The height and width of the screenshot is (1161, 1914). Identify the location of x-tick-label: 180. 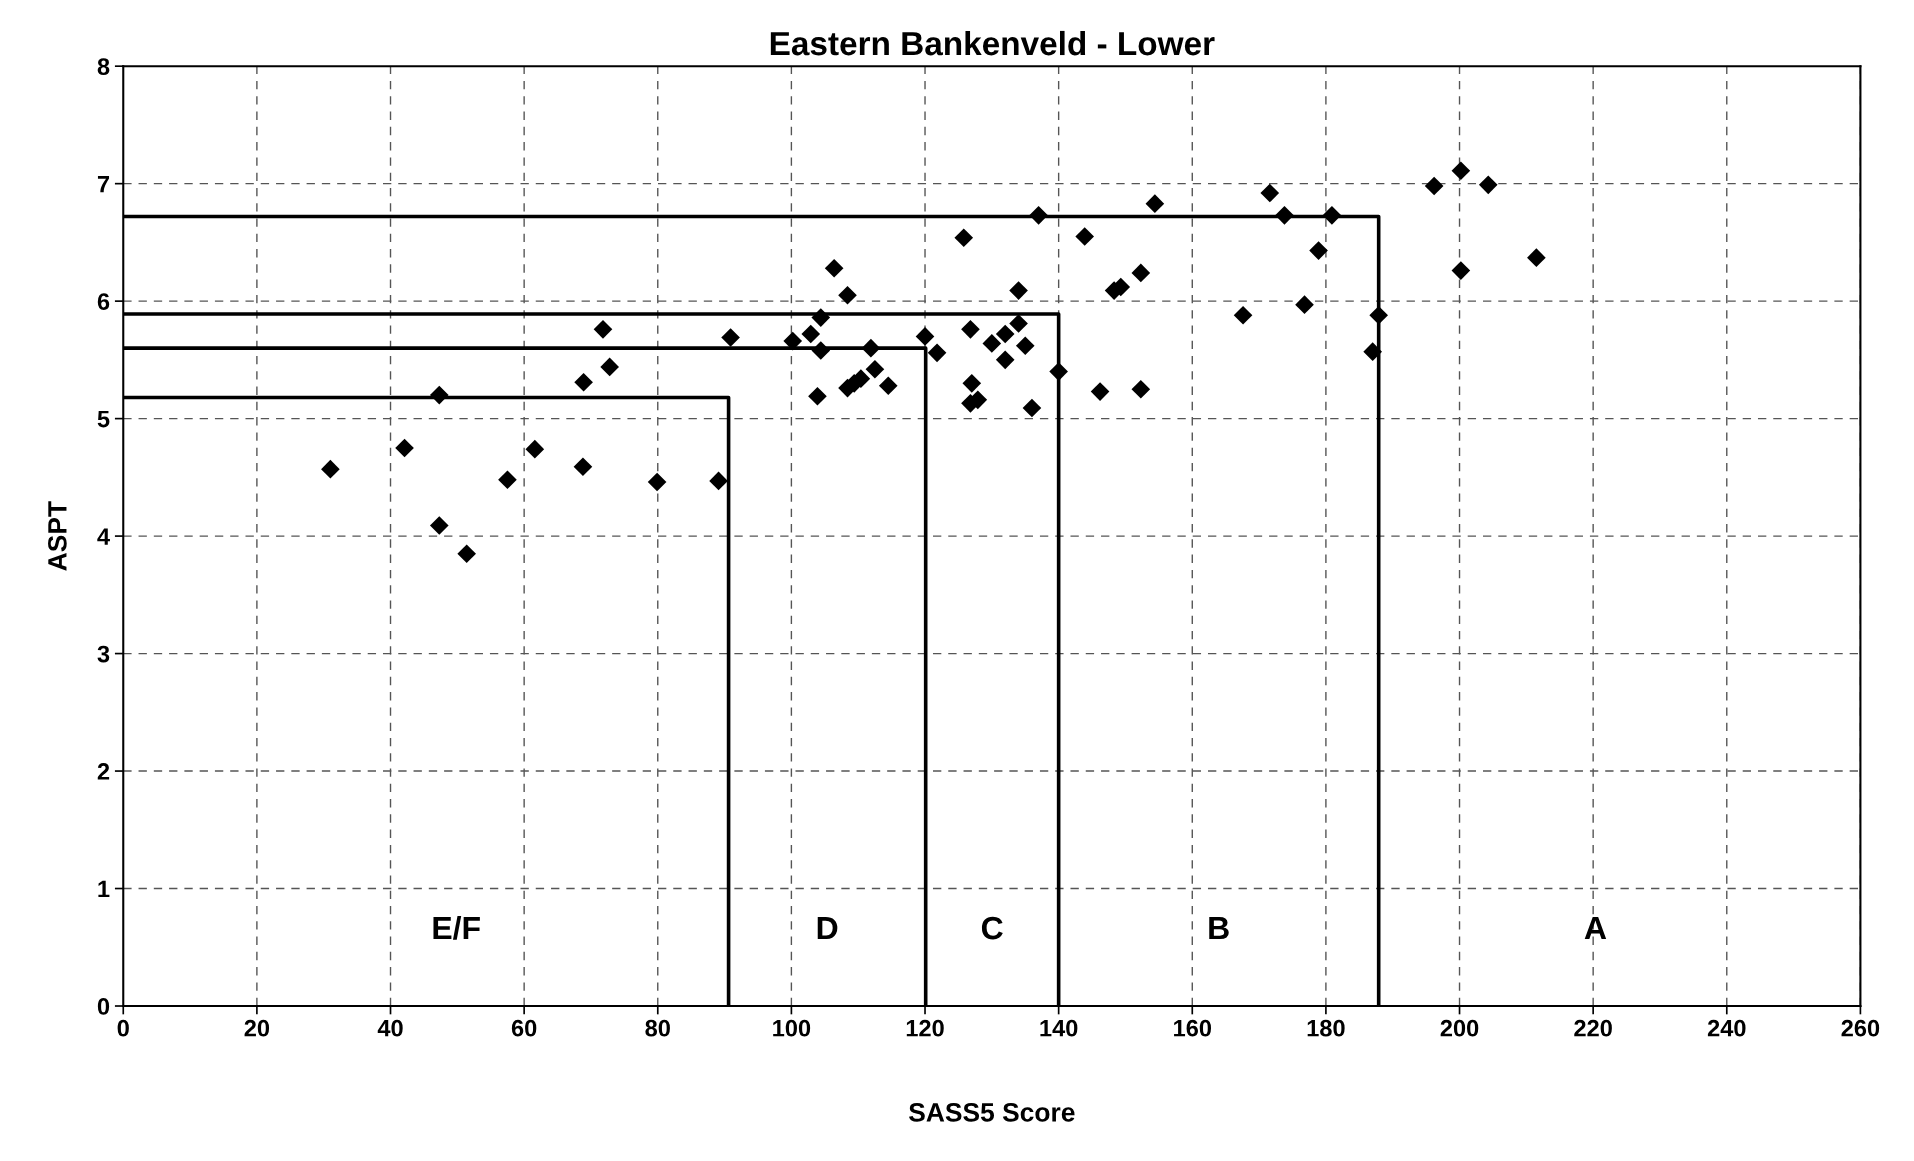
(1326, 1028).